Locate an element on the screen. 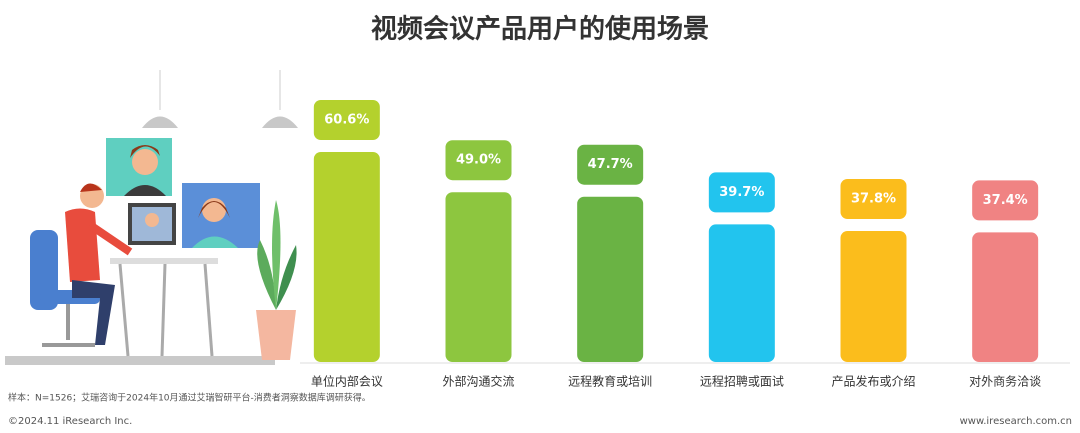  x-tick-label: 对外商务洽谈 is located at coordinates (1005, 381).